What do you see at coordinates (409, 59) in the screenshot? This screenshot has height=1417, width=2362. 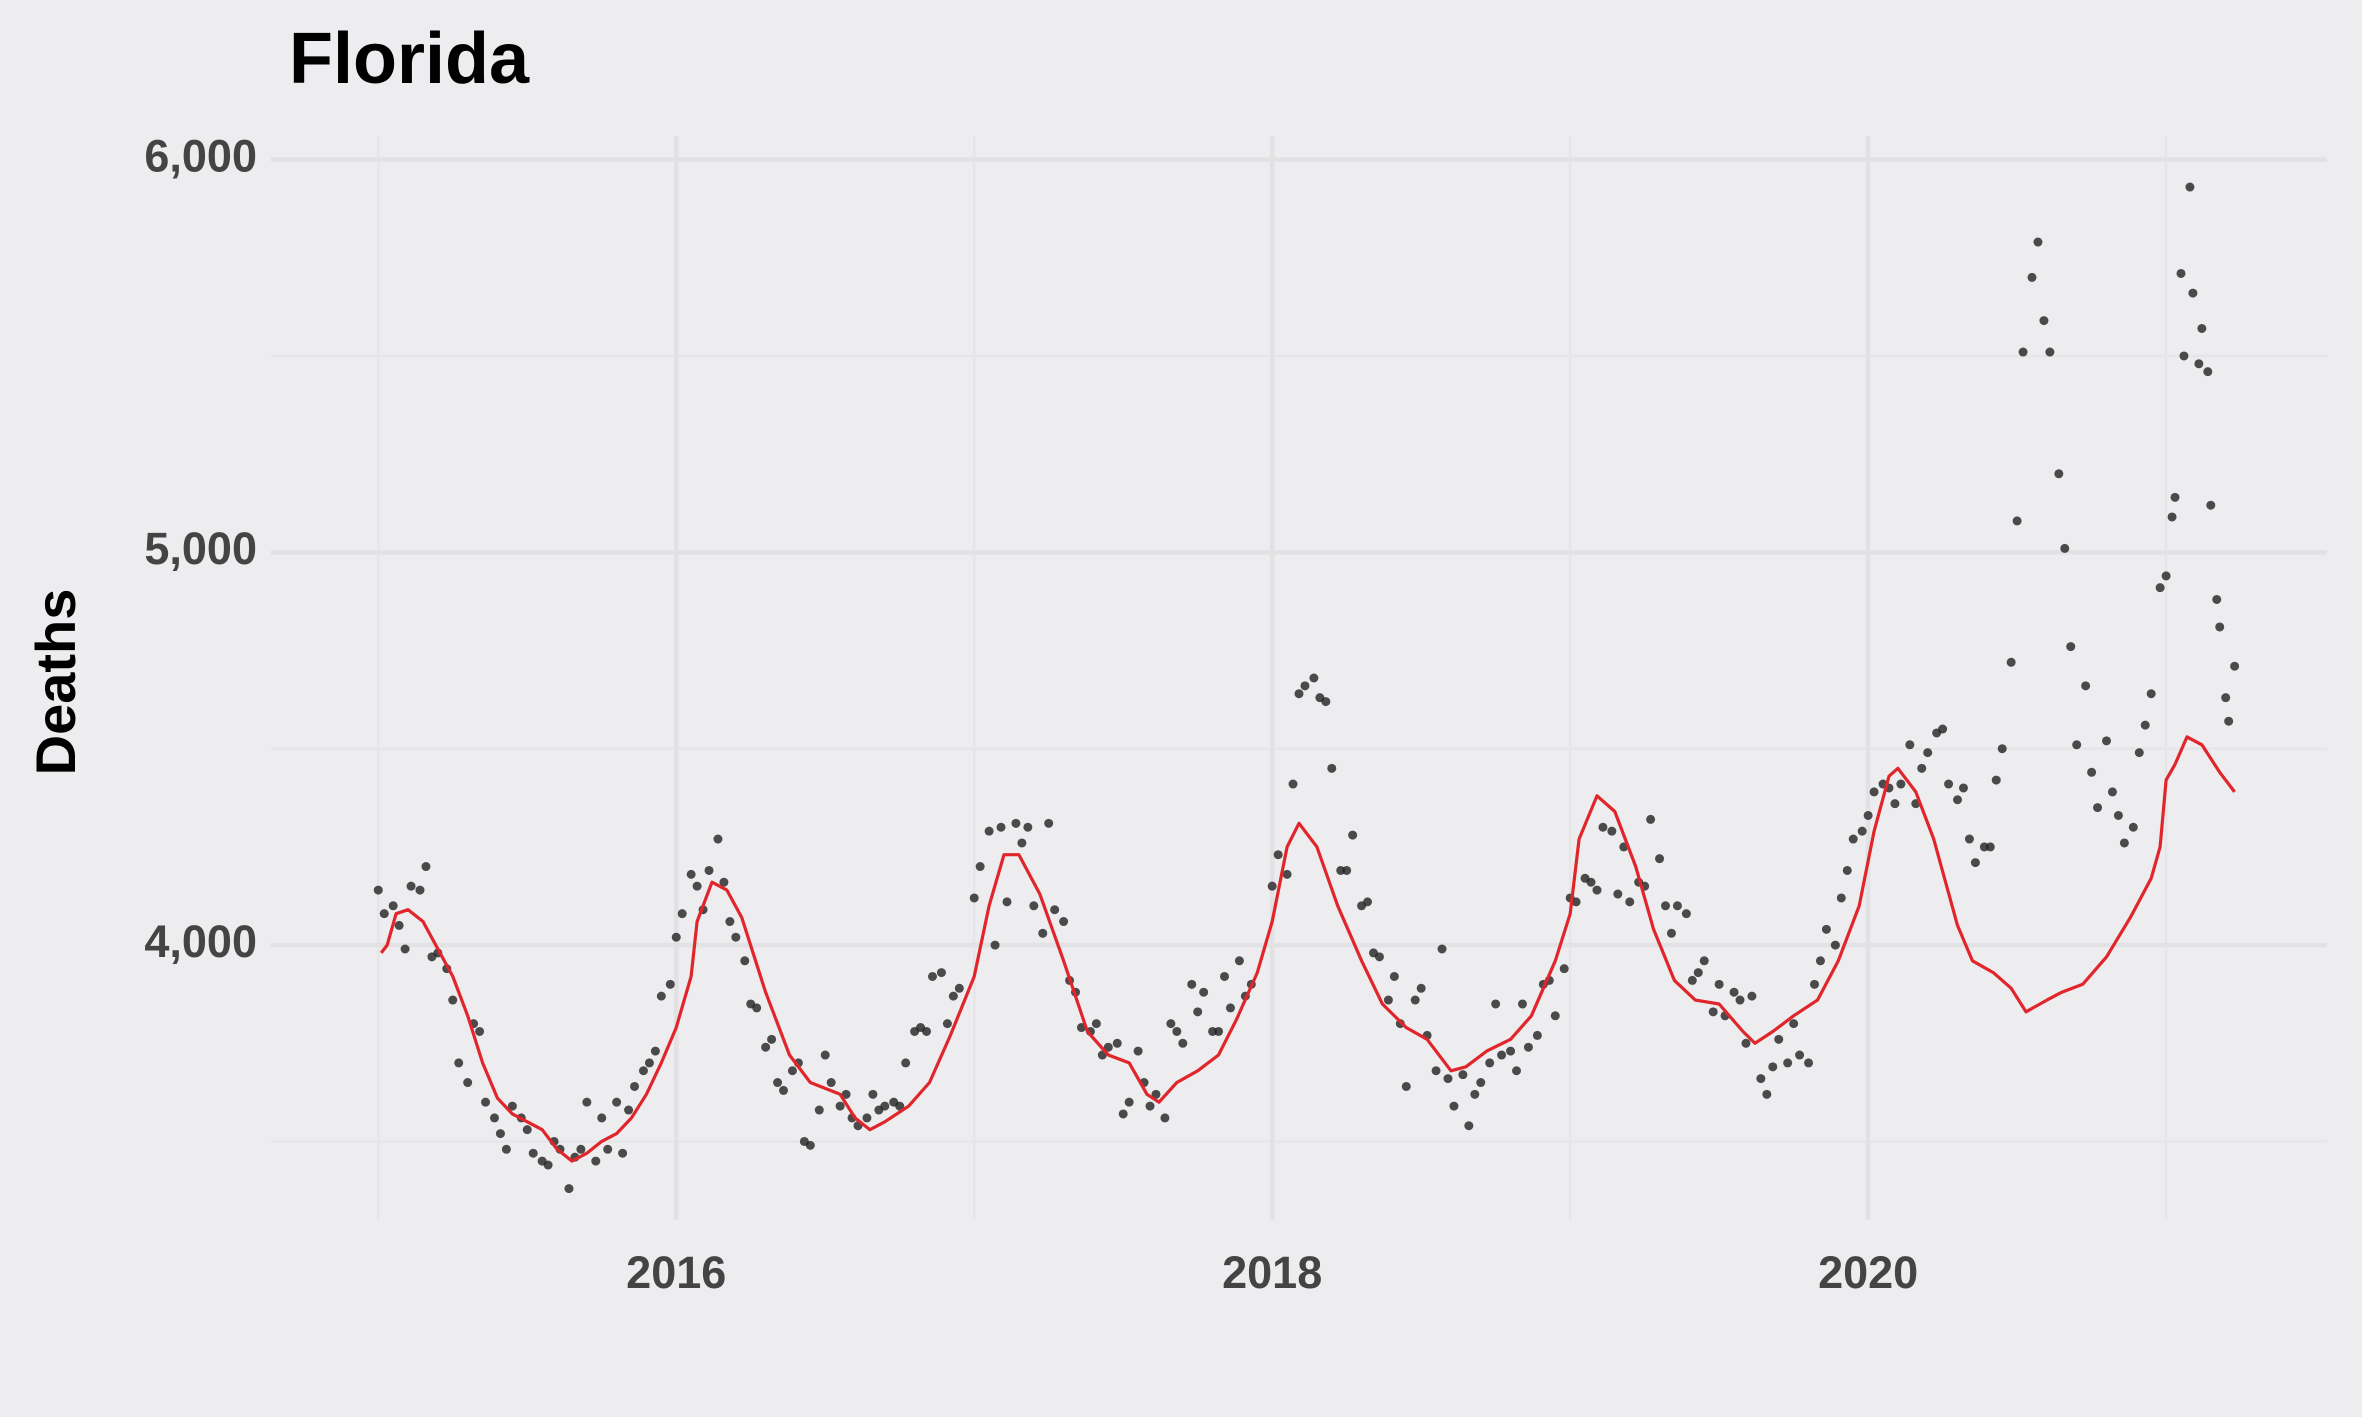 I see `chart-title: Florida` at bounding box center [409, 59].